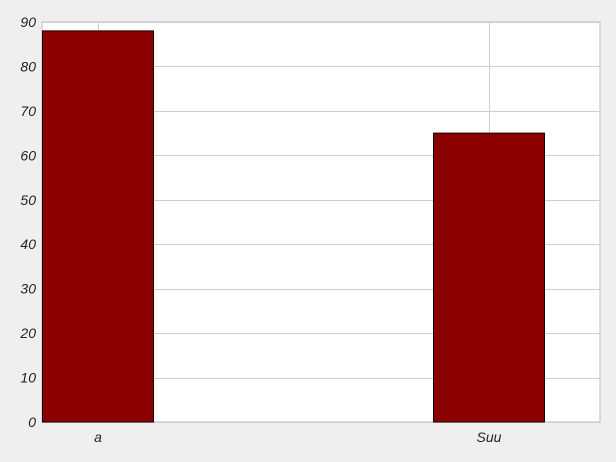 This screenshot has height=462, width=616. I want to click on x-tick-label: a, so click(98, 437).